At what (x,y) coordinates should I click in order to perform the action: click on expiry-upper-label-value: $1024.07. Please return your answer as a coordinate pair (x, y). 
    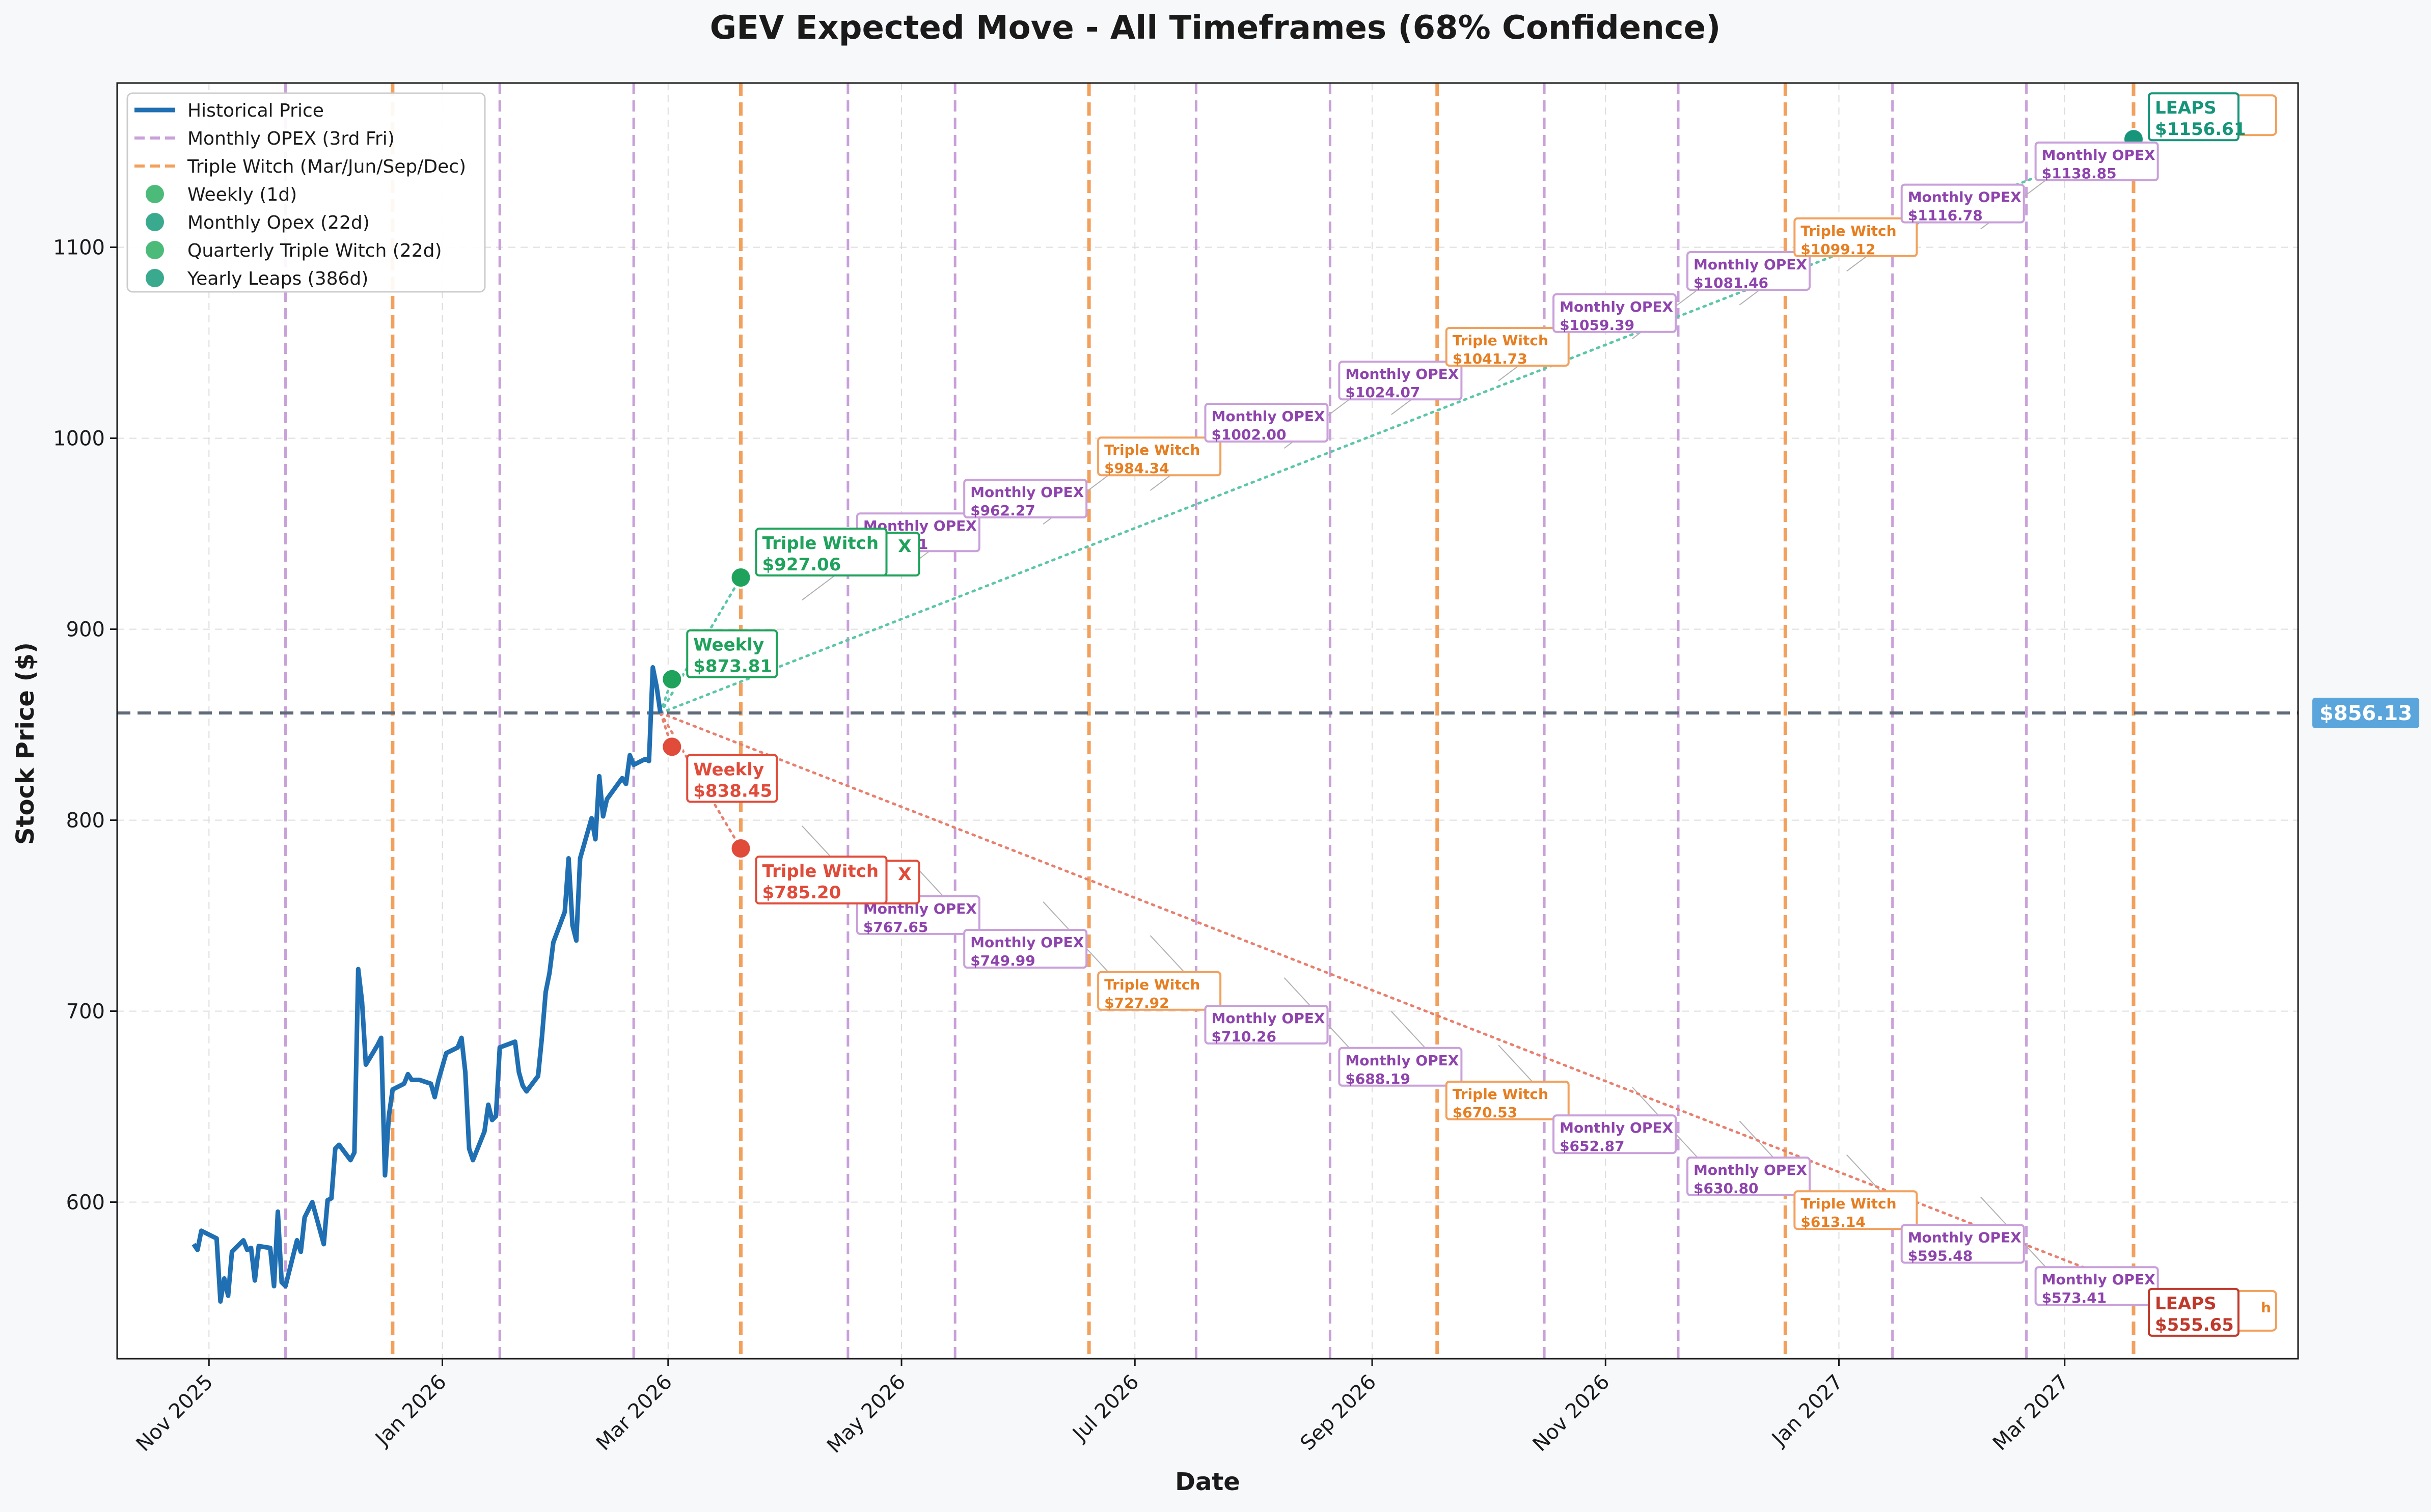
    Looking at the image, I should click on (1382, 392).